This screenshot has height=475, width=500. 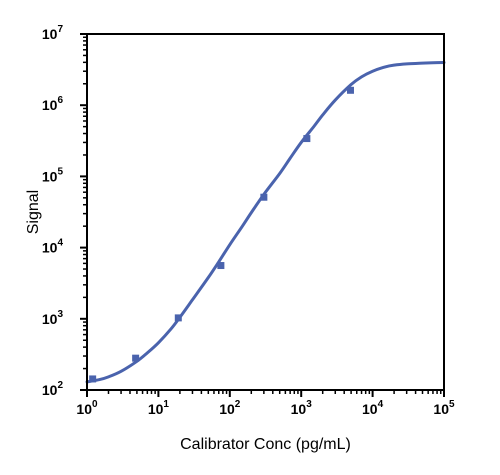 I want to click on x-tick-label: 10¹, so click(x=159, y=408).